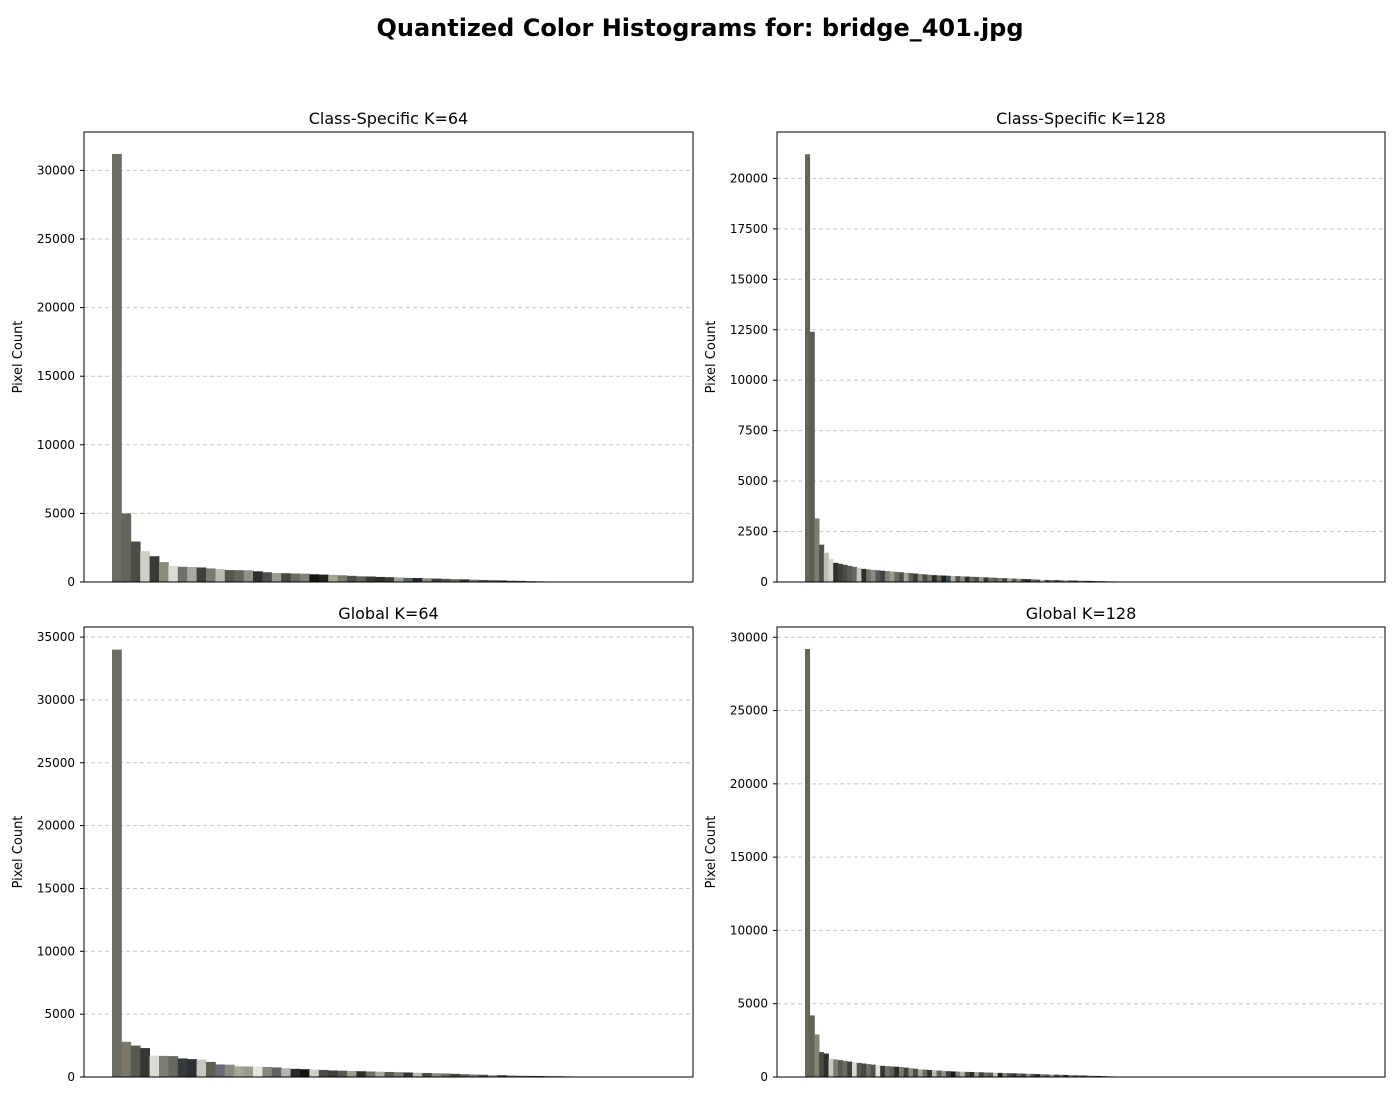 Image resolution: width=1400 pixels, height=1100 pixels. Describe the element at coordinates (56, 826) in the screenshot. I see `y-tick-label: 20000` at that location.